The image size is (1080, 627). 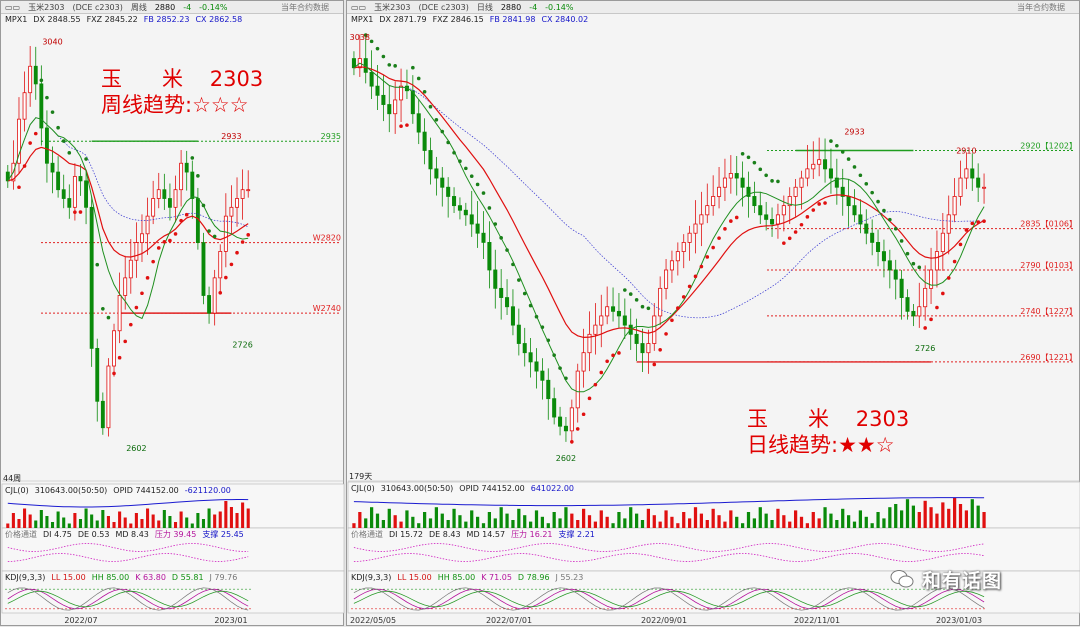 I want to click on support-value: 支撑 2.21, so click(x=576, y=534).